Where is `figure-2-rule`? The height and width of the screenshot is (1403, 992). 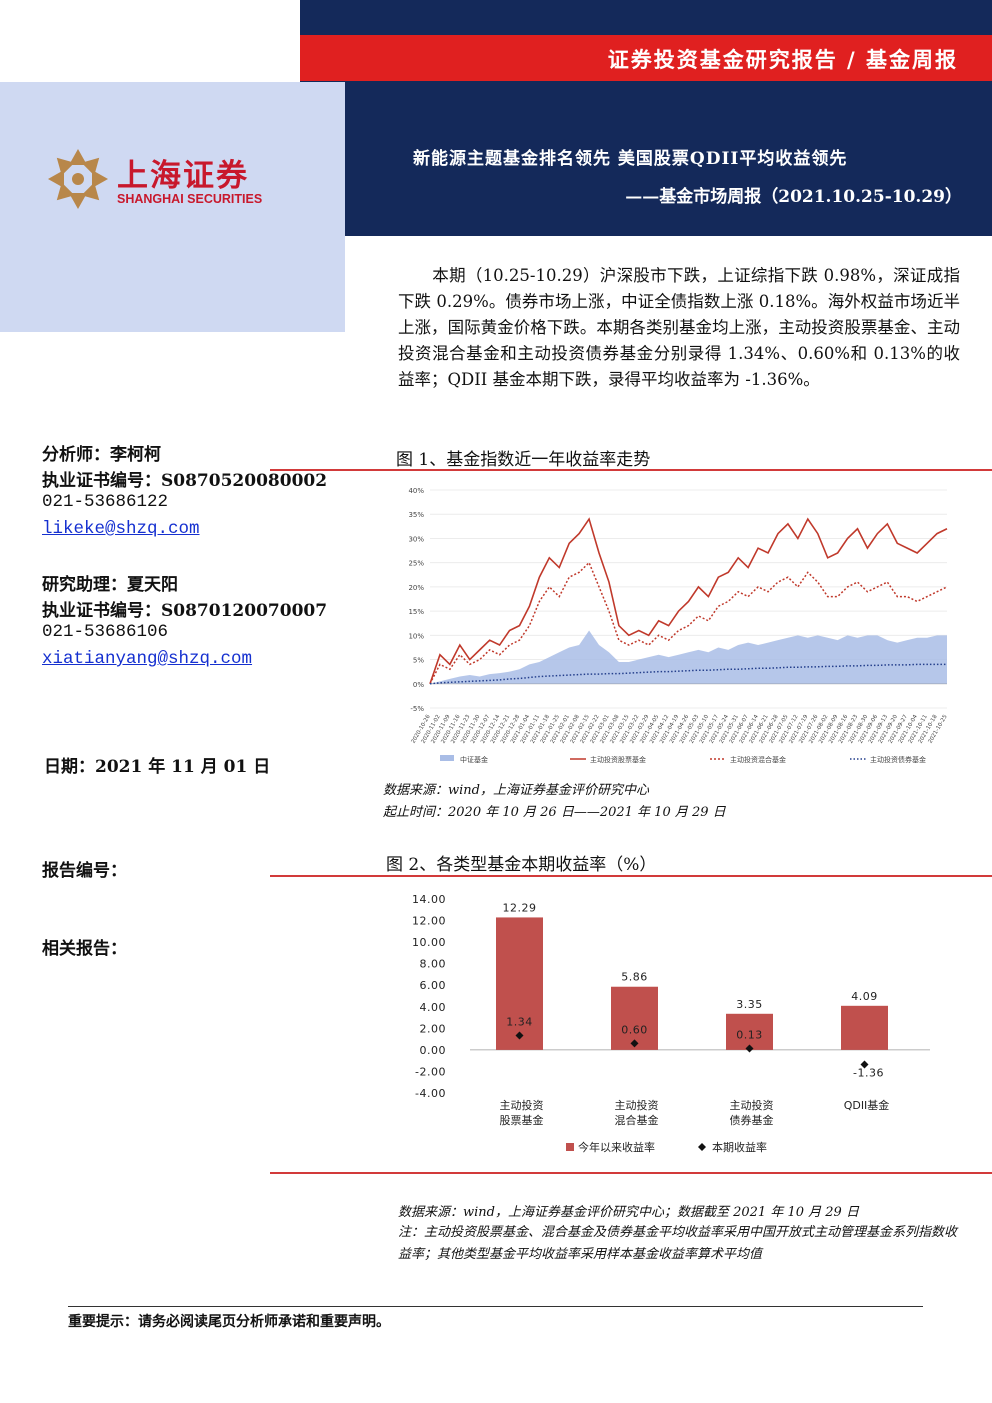
figure-2-rule is located at coordinates (631, 876).